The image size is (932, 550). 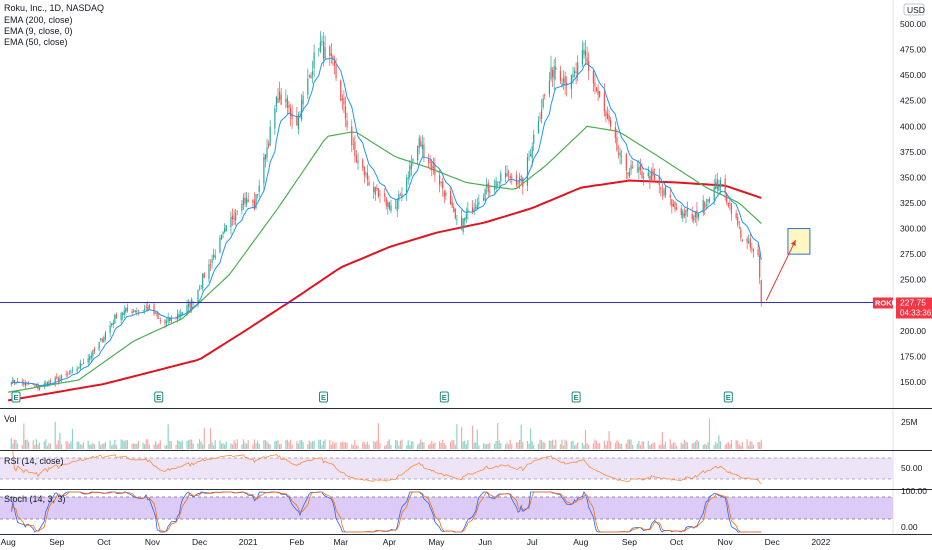 I want to click on legend-ema200: EMA (200, close), so click(x=38, y=20).